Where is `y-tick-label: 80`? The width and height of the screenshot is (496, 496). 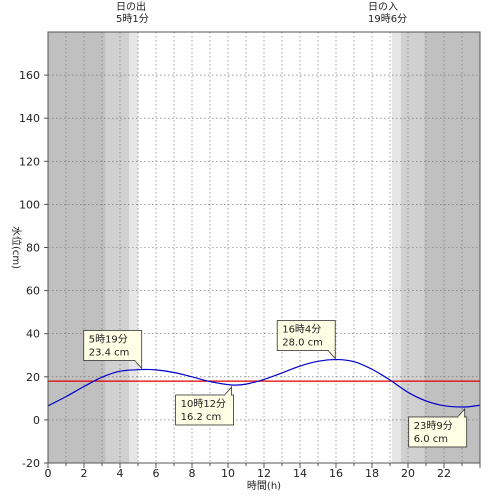 y-tick-label: 80 is located at coordinates (33, 248).